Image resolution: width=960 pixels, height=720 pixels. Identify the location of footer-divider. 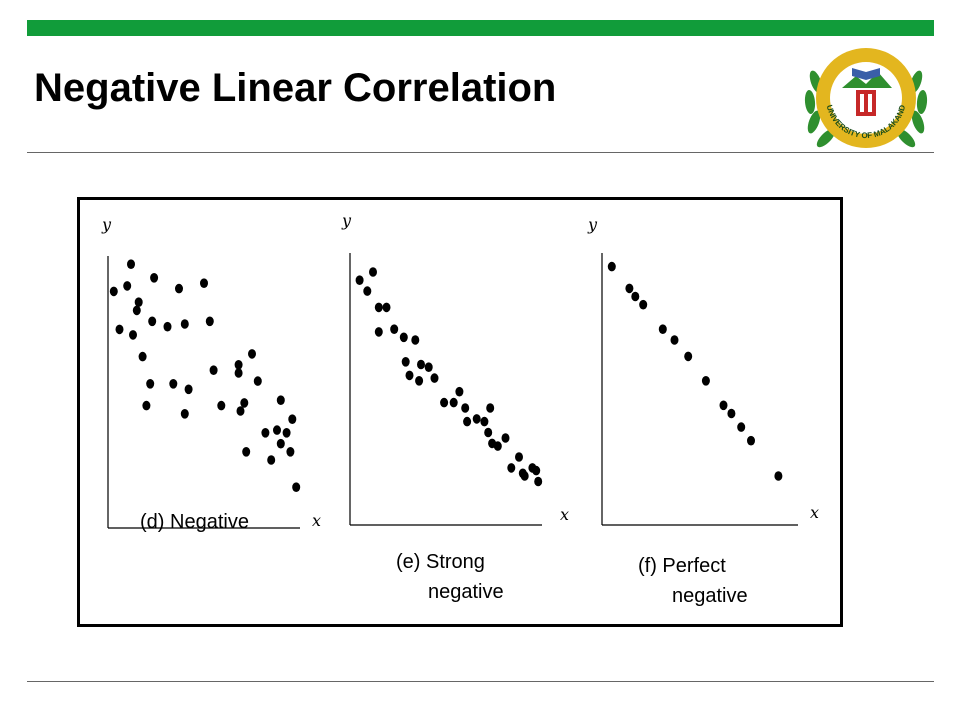
(480, 681).